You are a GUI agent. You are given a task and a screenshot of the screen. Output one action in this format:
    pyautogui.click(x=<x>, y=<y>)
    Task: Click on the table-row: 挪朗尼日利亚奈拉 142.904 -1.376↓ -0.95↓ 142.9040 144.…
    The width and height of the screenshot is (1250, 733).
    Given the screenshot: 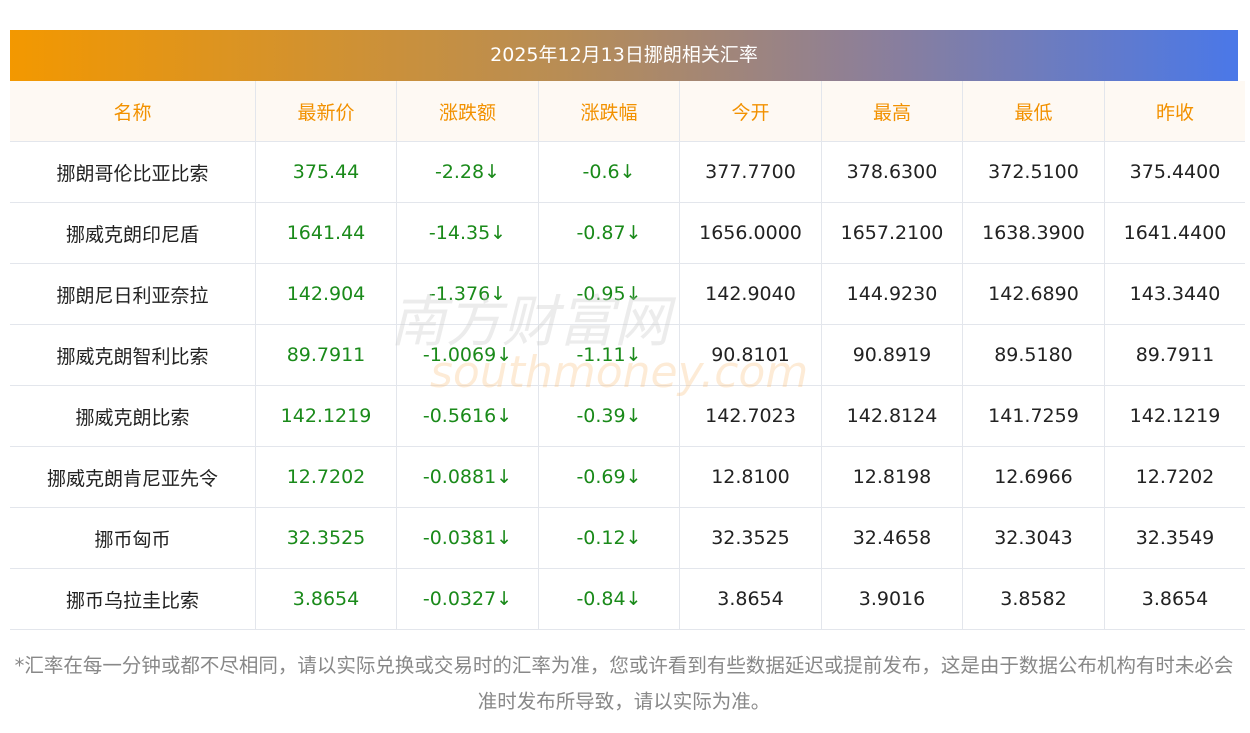 What is the action you would take?
    pyautogui.click(x=627, y=294)
    